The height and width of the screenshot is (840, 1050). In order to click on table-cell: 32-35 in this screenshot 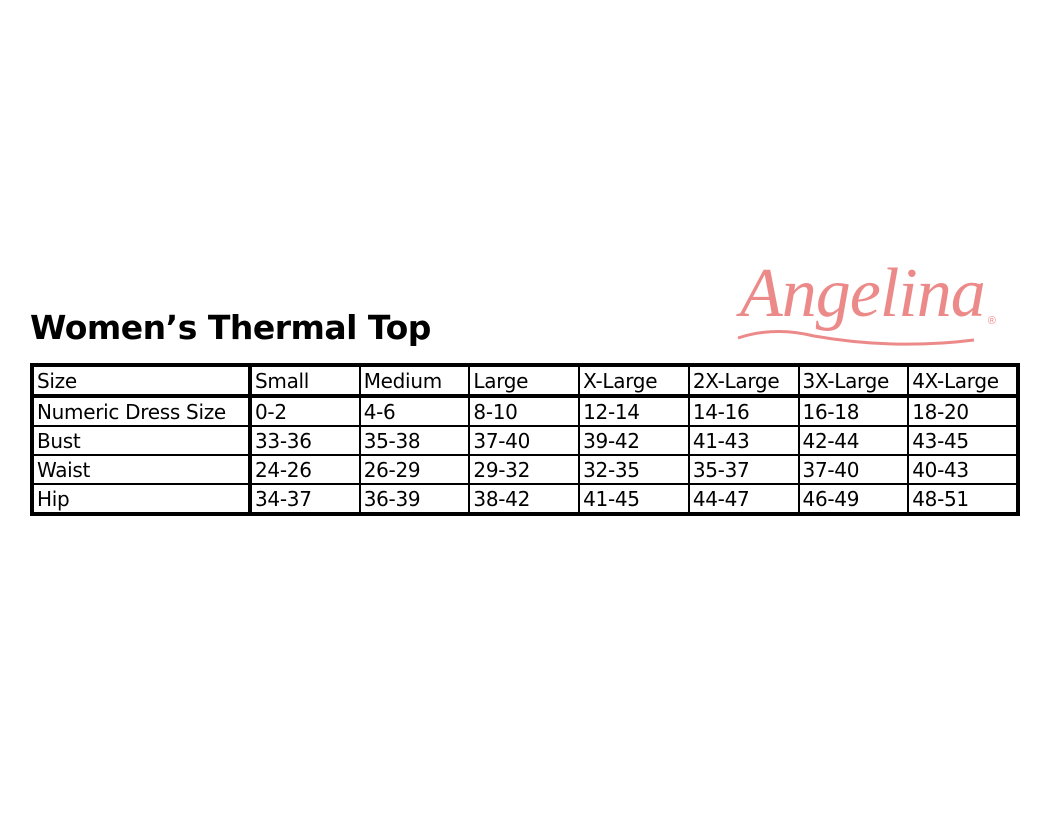, I will do `click(634, 469)`.